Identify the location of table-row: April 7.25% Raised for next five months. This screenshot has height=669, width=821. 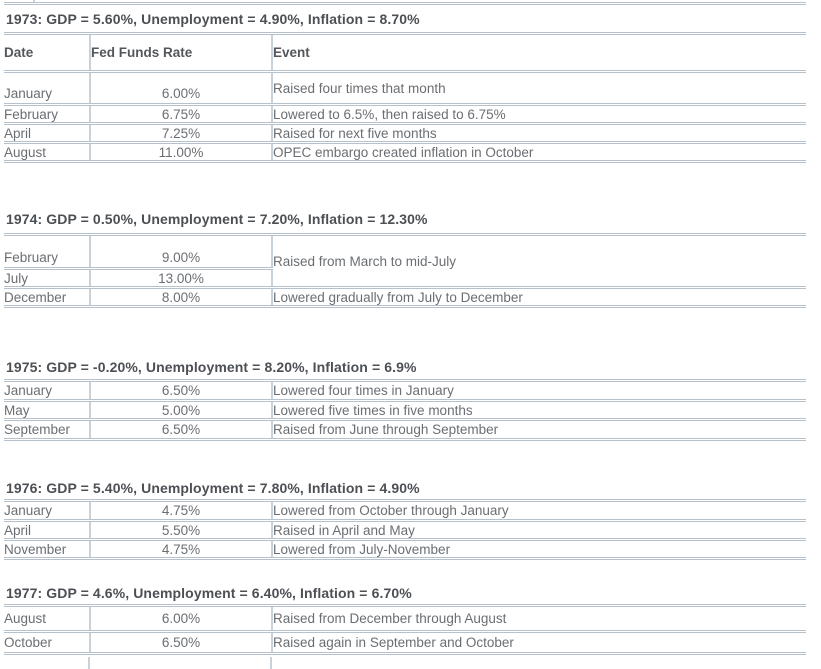
(405, 133).